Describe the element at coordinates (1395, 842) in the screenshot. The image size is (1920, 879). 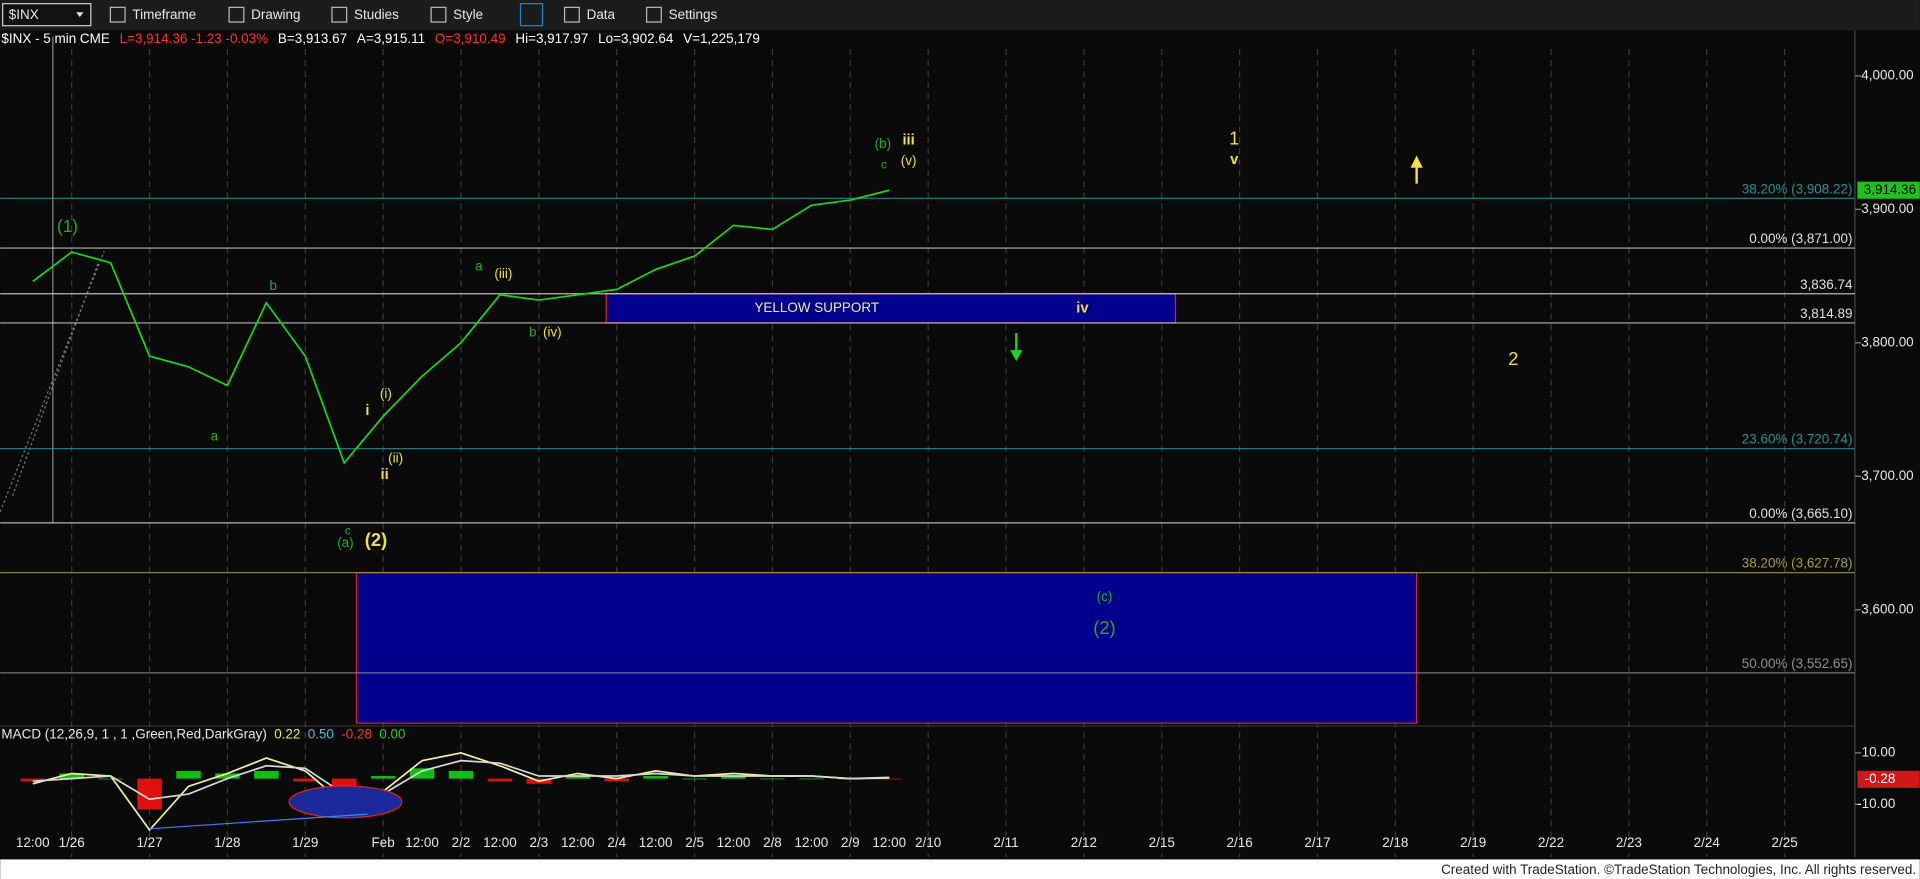
I see `x-tick-label: 2/18` at that location.